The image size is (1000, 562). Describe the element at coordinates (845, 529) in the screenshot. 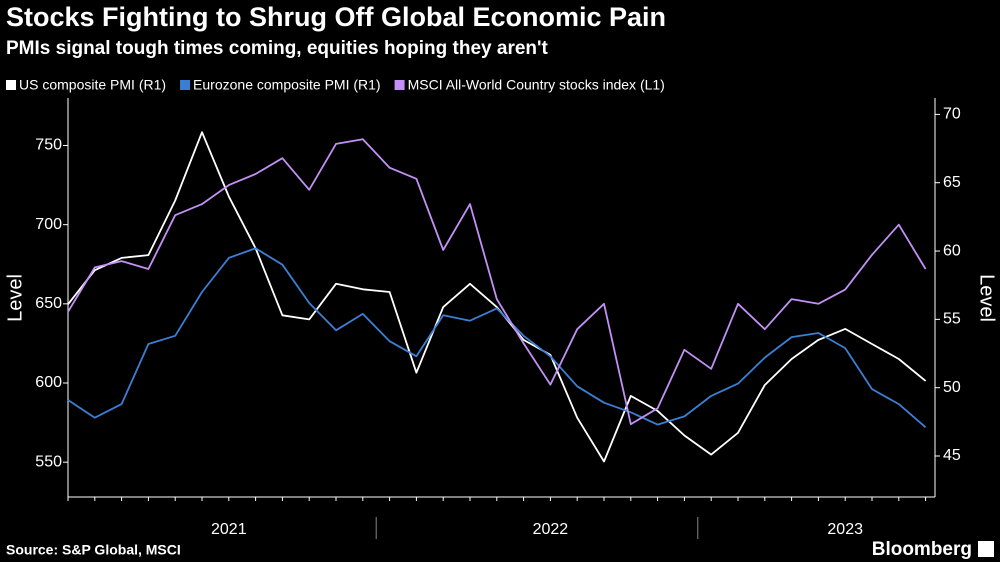

I see `x-tick-label: 2023` at that location.